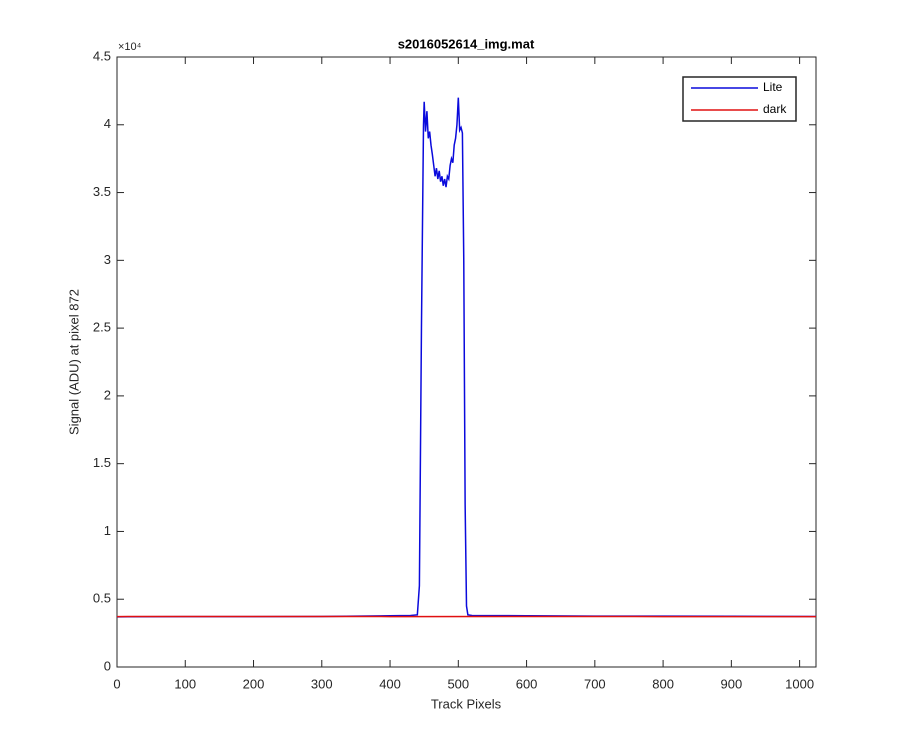  I want to click on x-tick-label: 100, so click(185, 683).